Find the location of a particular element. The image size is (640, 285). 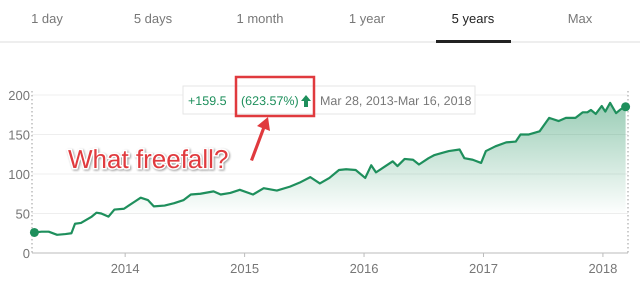

annotation: (623.57%) is located at coordinates (270, 101).